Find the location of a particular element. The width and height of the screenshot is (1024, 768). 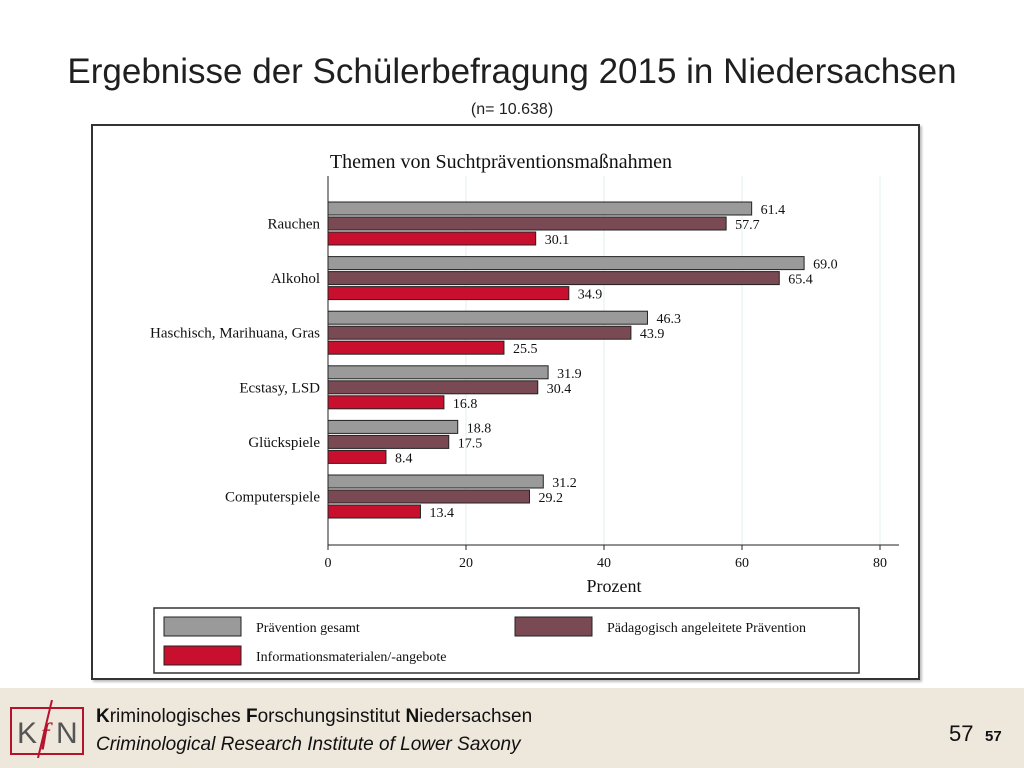

category-label-1: Alkohol is located at coordinates (295, 279).